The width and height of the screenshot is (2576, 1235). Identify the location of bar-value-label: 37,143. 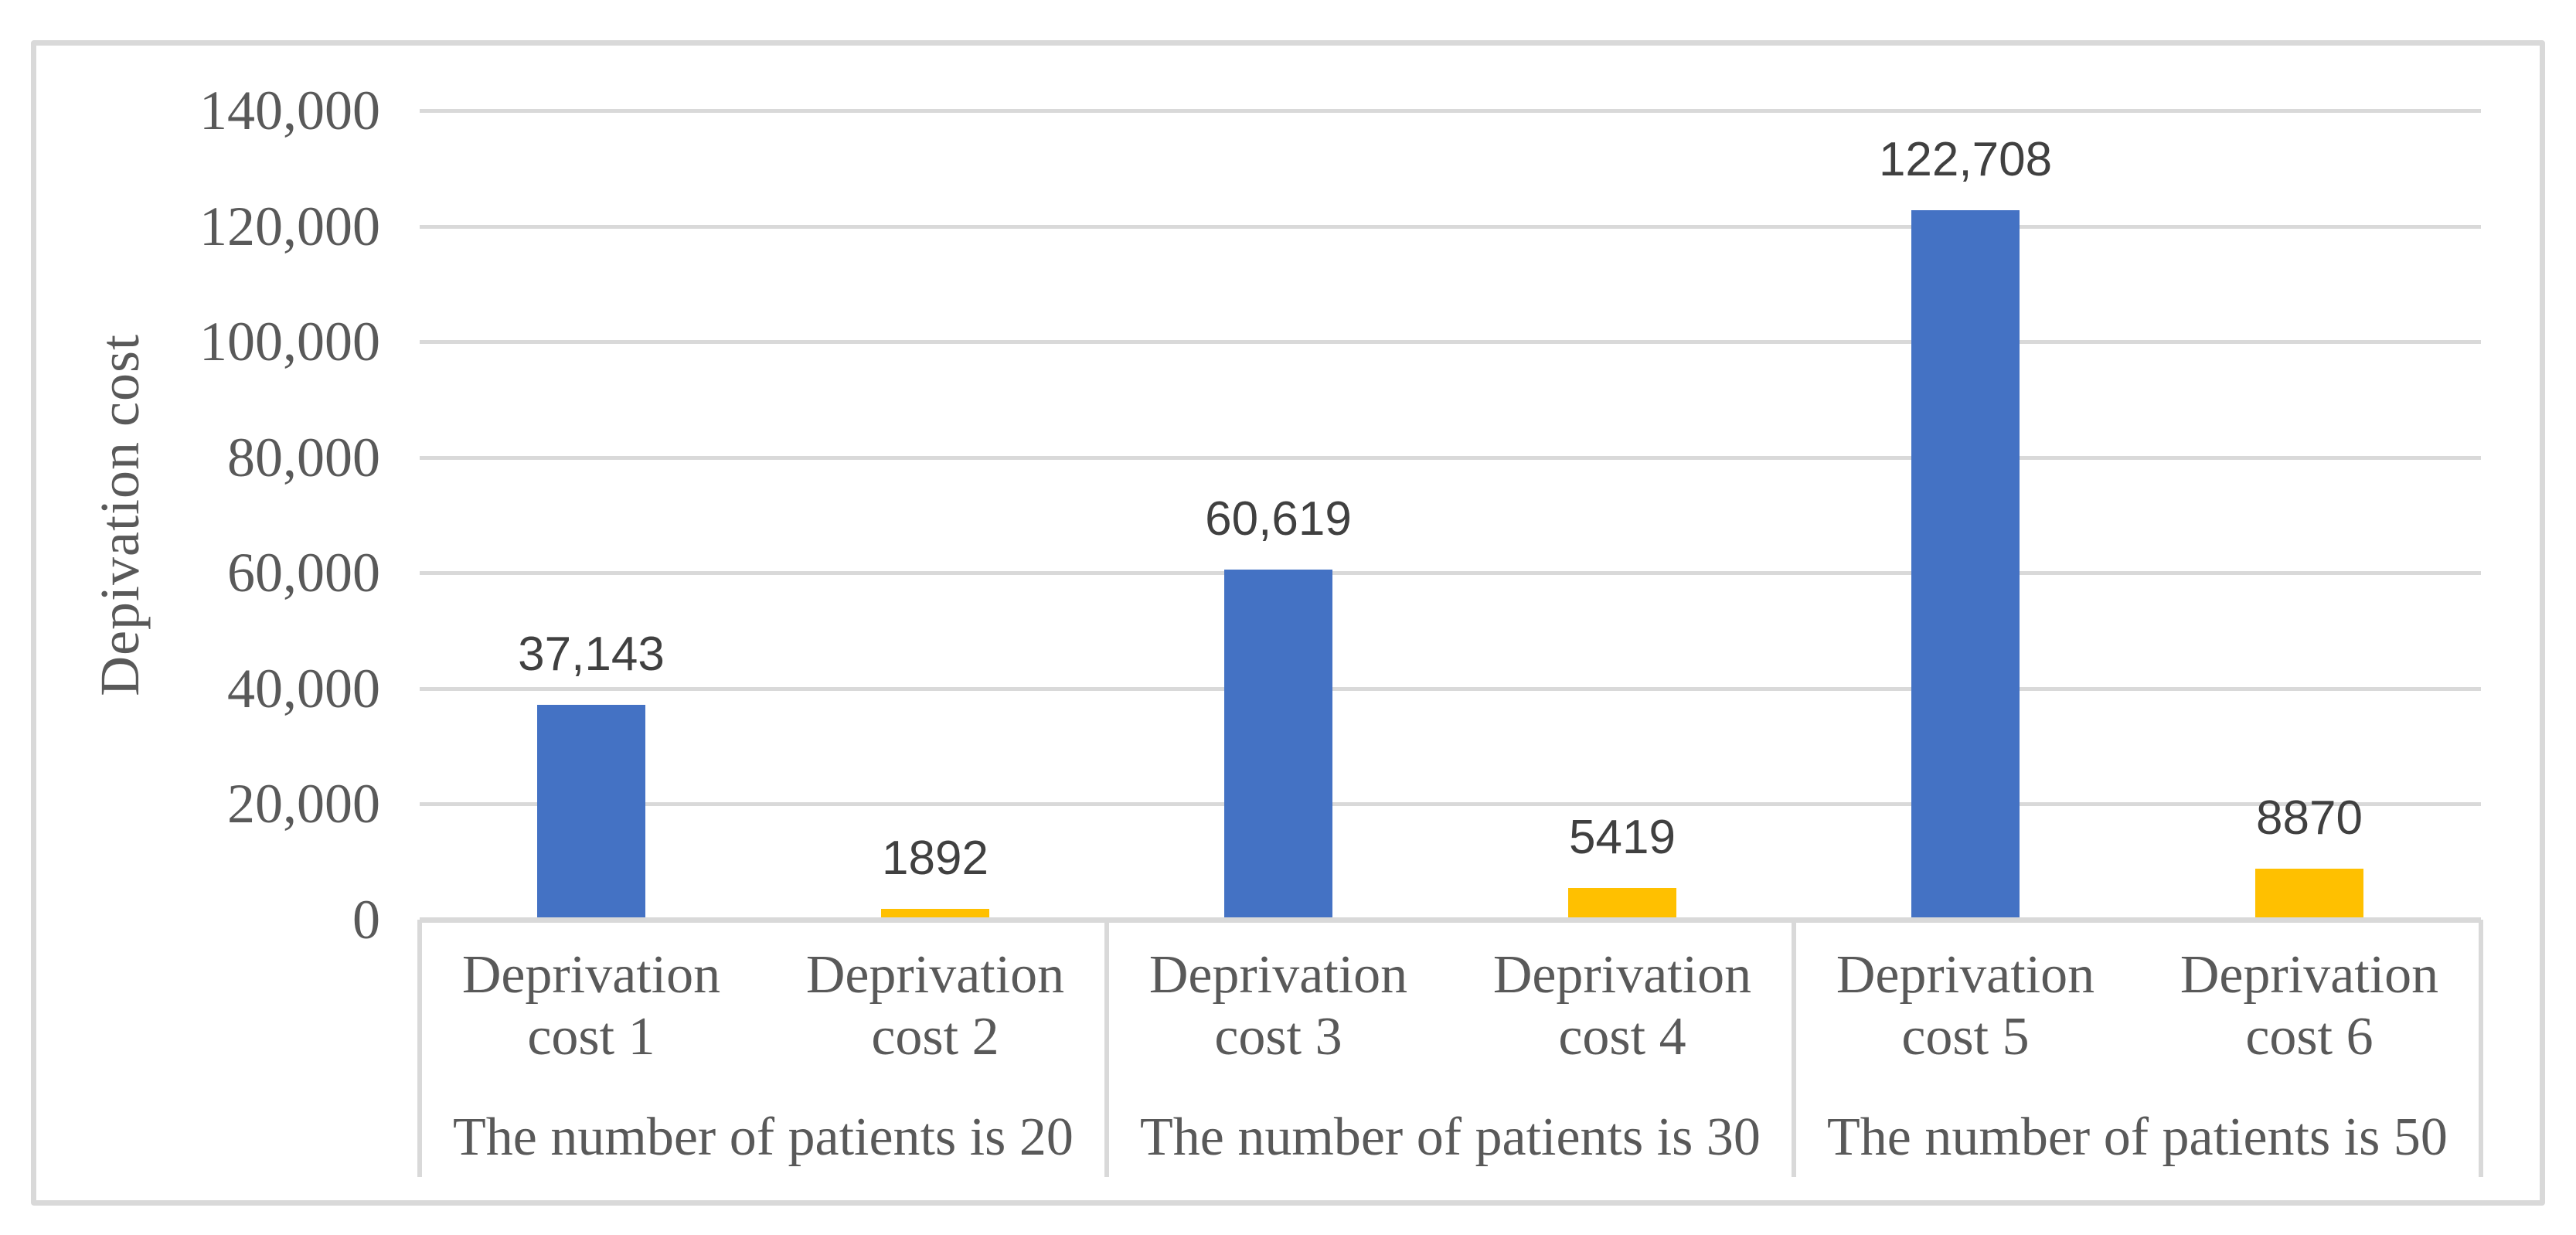
(591, 654).